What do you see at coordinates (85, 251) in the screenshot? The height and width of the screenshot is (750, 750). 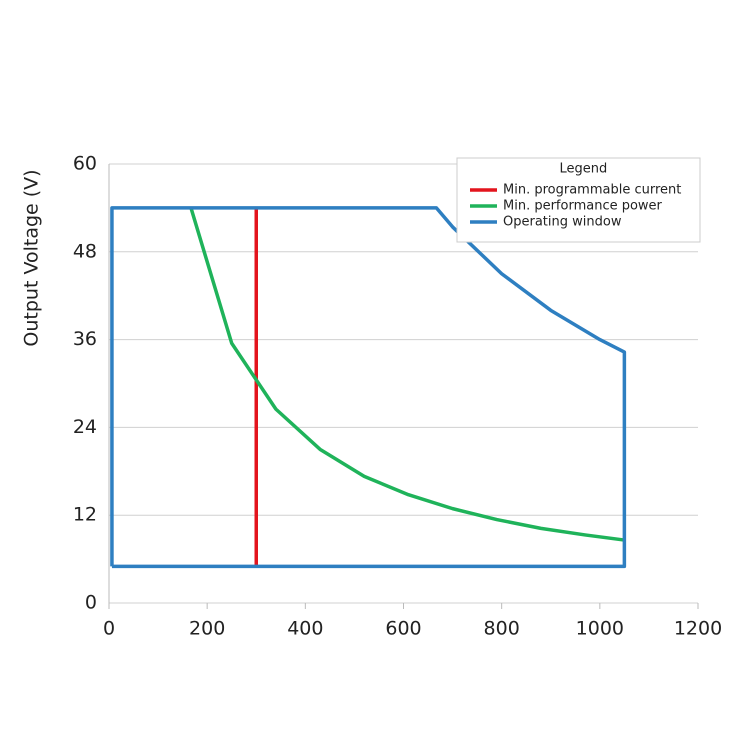 I see `y-tick-label: 48` at bounding box center [85, 251].